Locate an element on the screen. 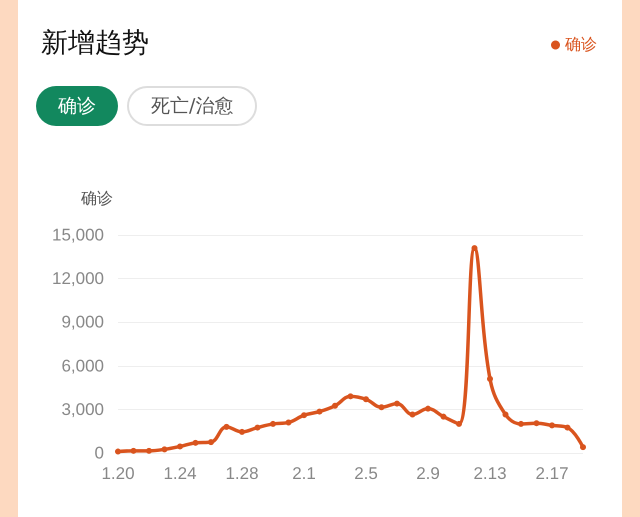 The image size is (640, 517). x-tick-label: 1.24 is located at coordinates (180, 473).